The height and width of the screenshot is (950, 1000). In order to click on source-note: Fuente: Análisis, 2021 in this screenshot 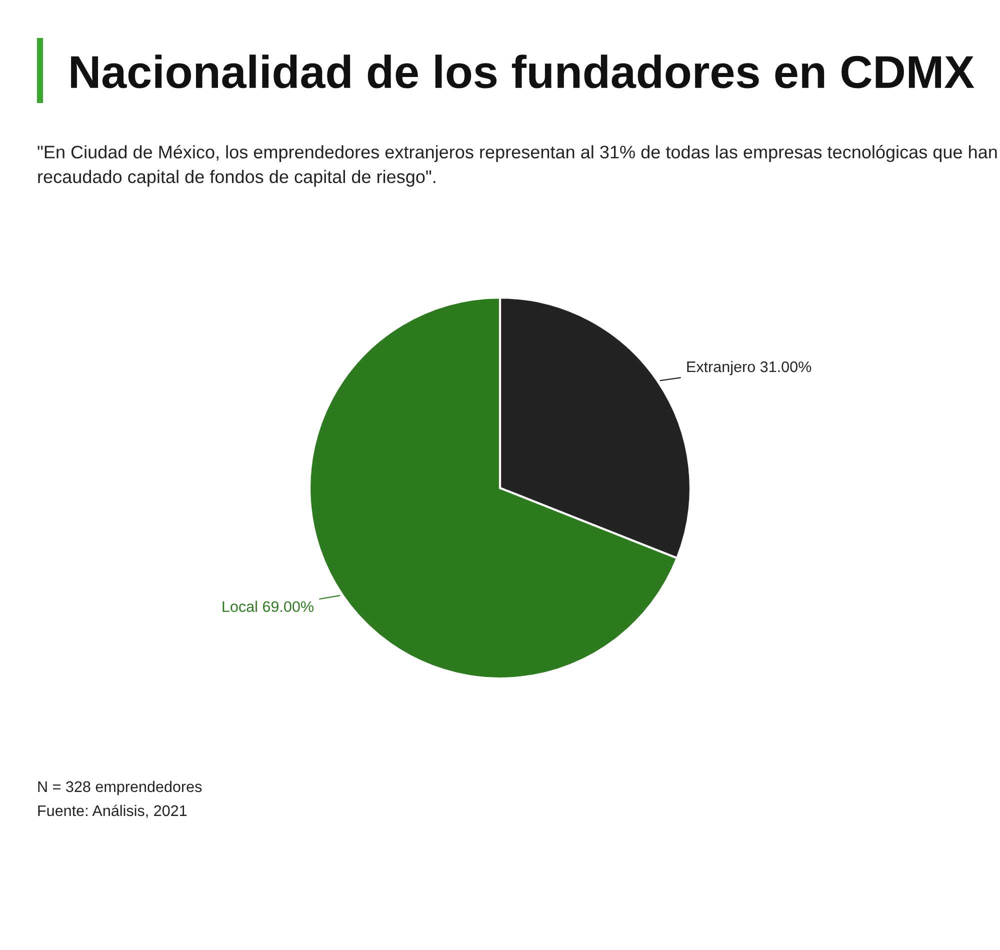, I will do `click(112, 811)`.